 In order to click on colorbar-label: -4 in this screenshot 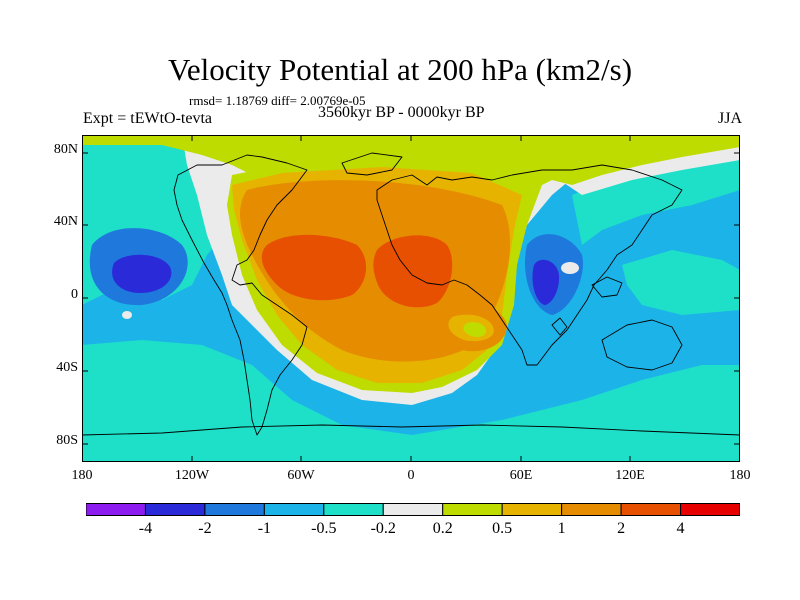, I will do `click(145, 528)`.